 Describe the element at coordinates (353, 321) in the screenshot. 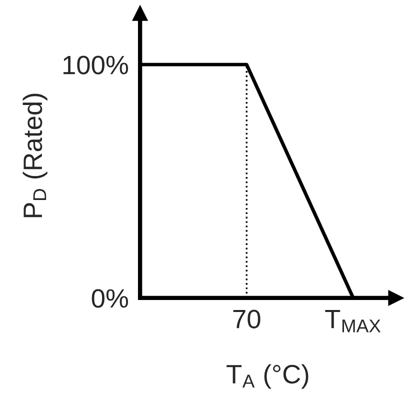

I see `x-tick-label: T$_{MAX}$` at that location.